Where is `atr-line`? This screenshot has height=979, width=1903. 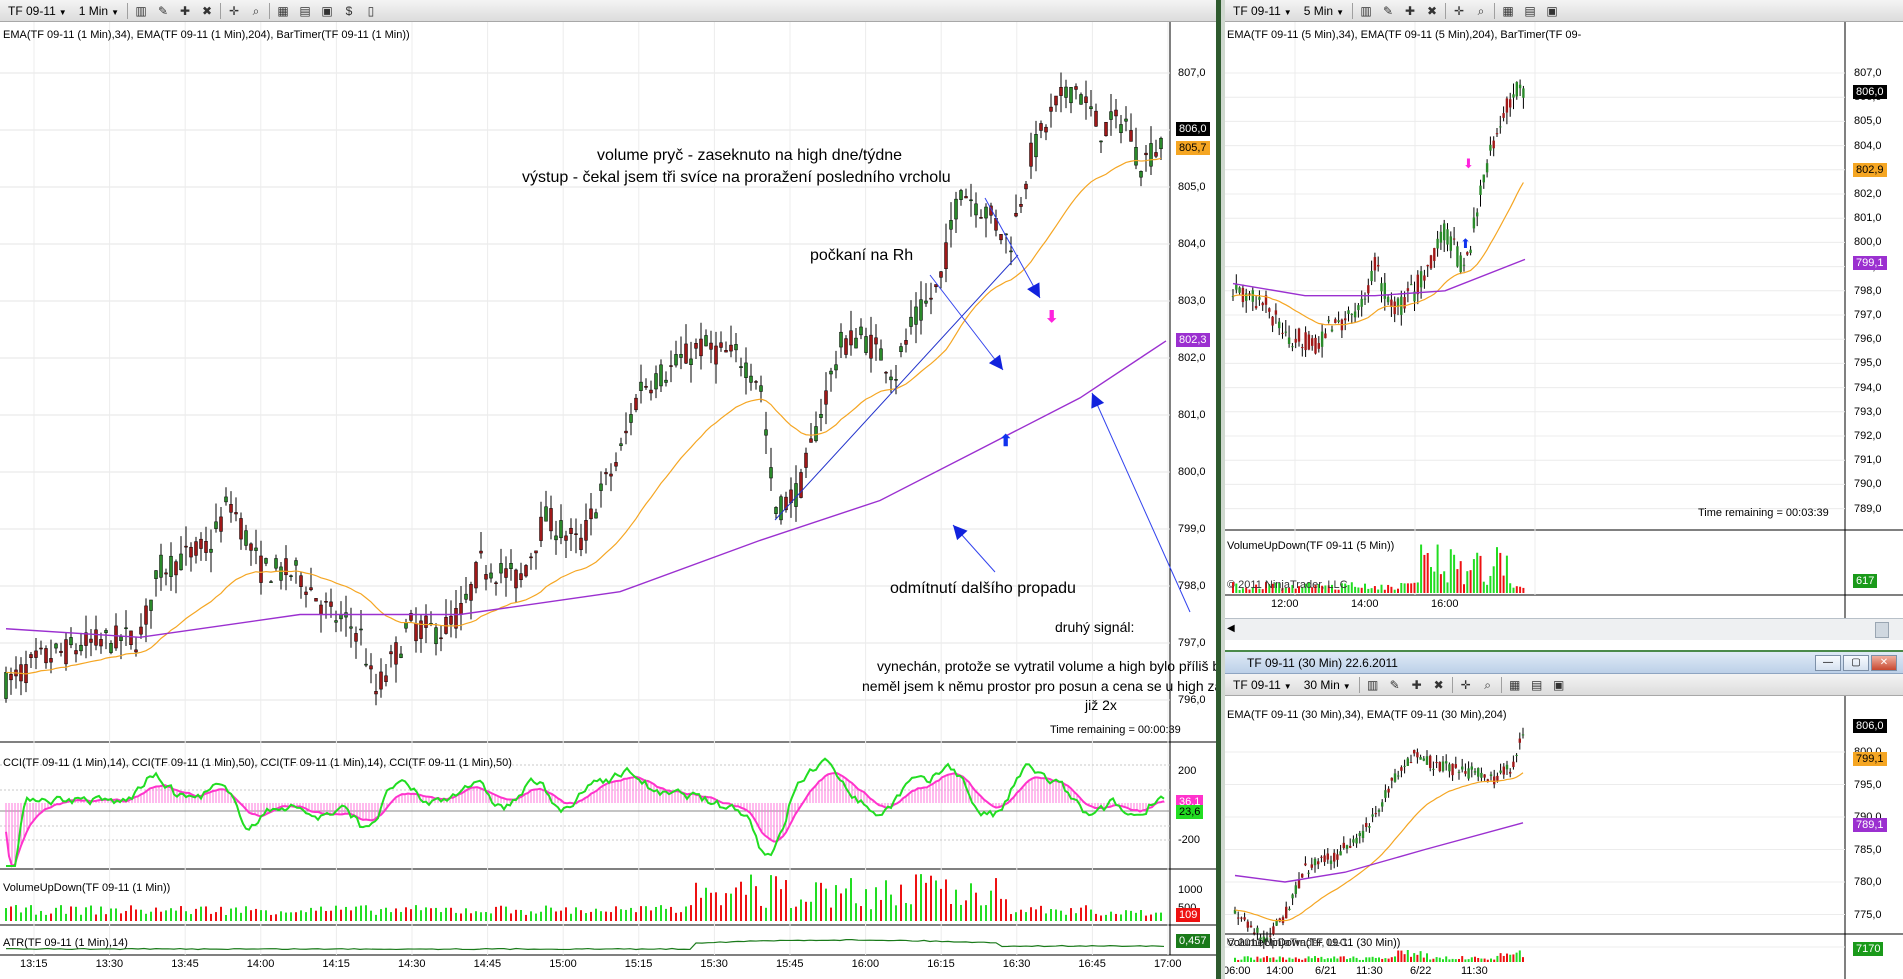 atr-line is located at coordinates (585, 945).